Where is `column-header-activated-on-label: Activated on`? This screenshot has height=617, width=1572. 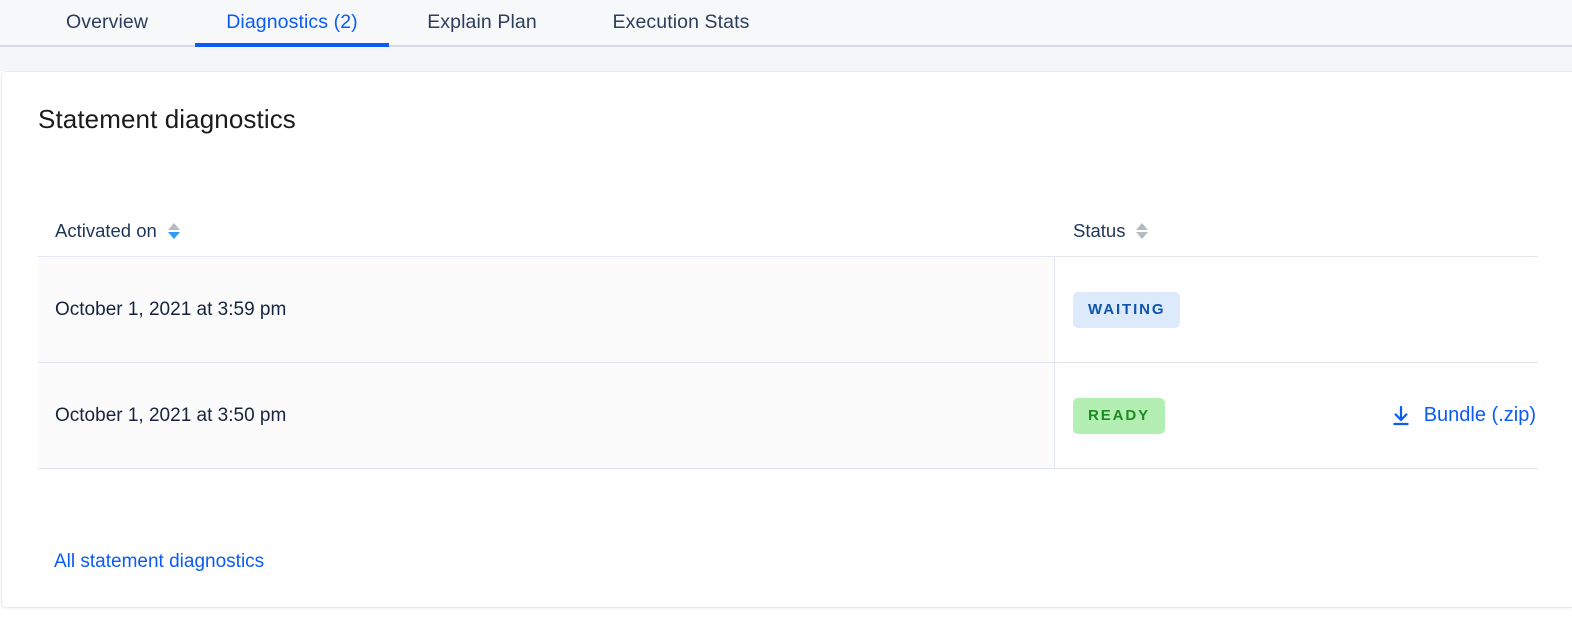
column-header-activated-on-label: Activated on is located at coordinates (106, 230).